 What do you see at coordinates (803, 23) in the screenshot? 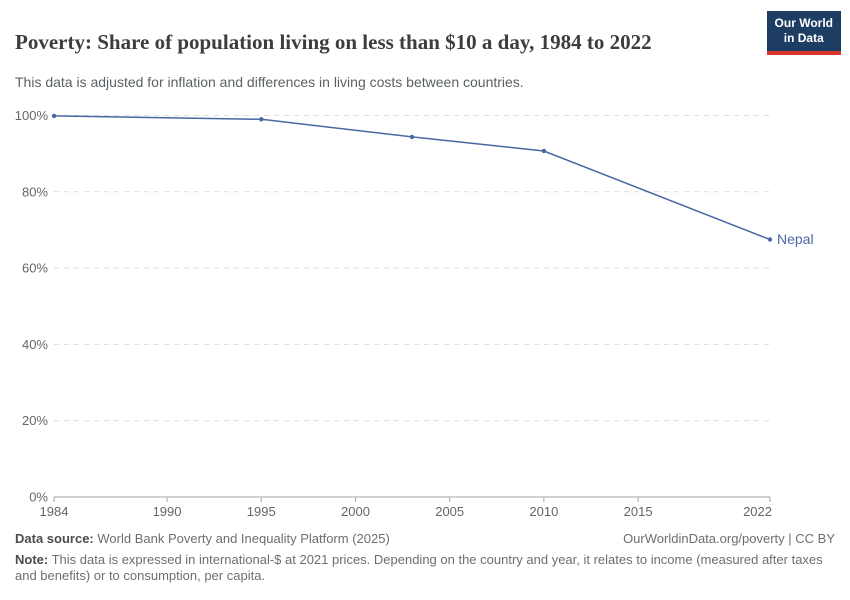
I see `owid-logo-line1: Our World` at bounding box center [803, 23].